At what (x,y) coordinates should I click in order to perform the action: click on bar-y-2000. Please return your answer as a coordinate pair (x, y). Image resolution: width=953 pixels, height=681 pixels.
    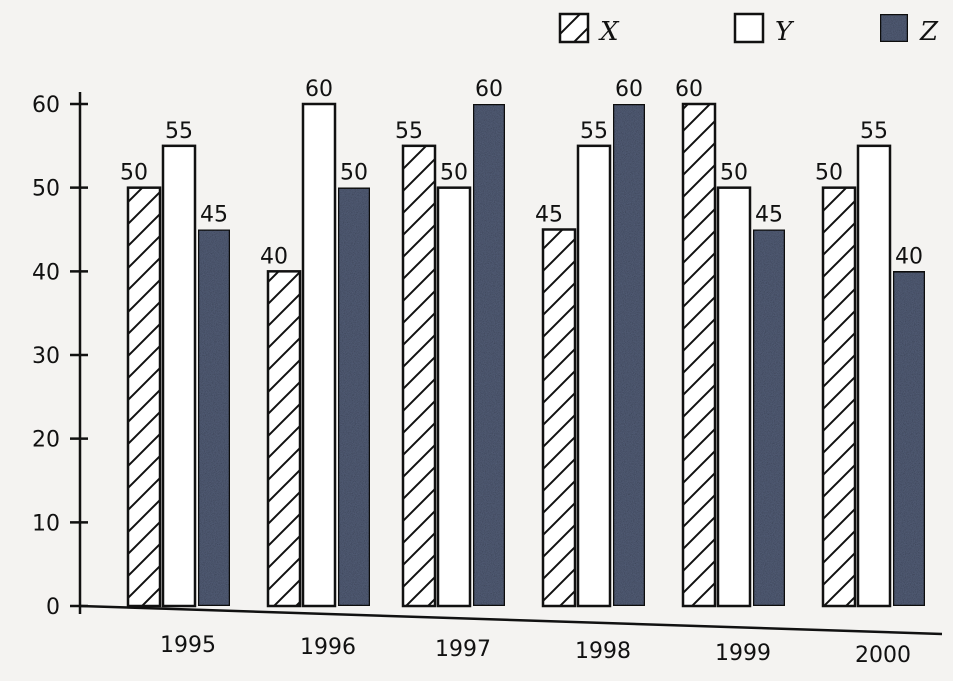
    Looking at the image, I should click on (874, 376).